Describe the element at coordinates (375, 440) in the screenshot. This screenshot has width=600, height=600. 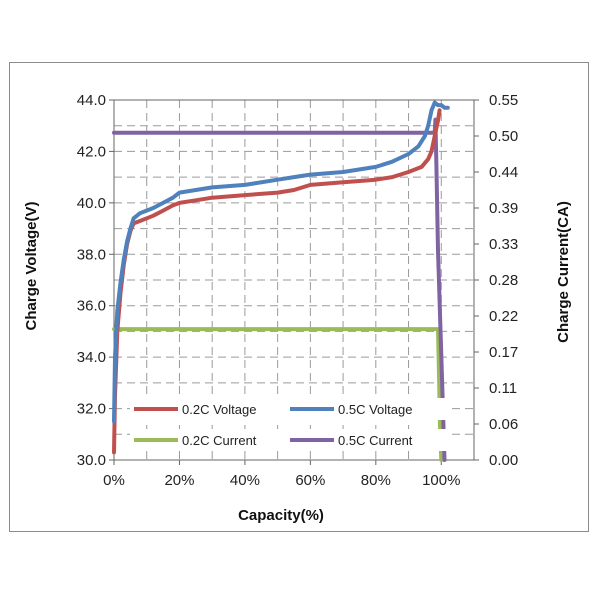
I see `legend-label-0-5c-current: 0.5C Current` at that location.